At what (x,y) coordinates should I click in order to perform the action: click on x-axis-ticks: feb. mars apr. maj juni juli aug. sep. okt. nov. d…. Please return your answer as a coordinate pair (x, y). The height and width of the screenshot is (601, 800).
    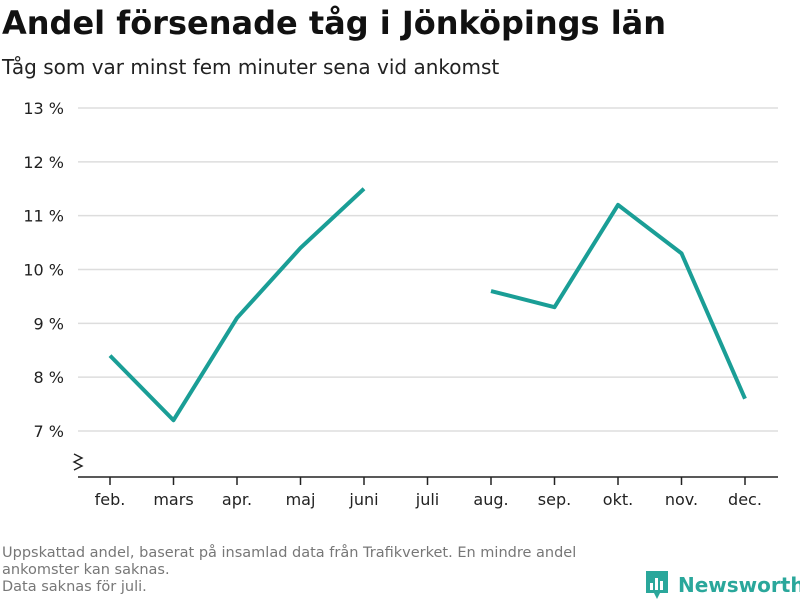
    Looking at the image, I should click on (428, 493).